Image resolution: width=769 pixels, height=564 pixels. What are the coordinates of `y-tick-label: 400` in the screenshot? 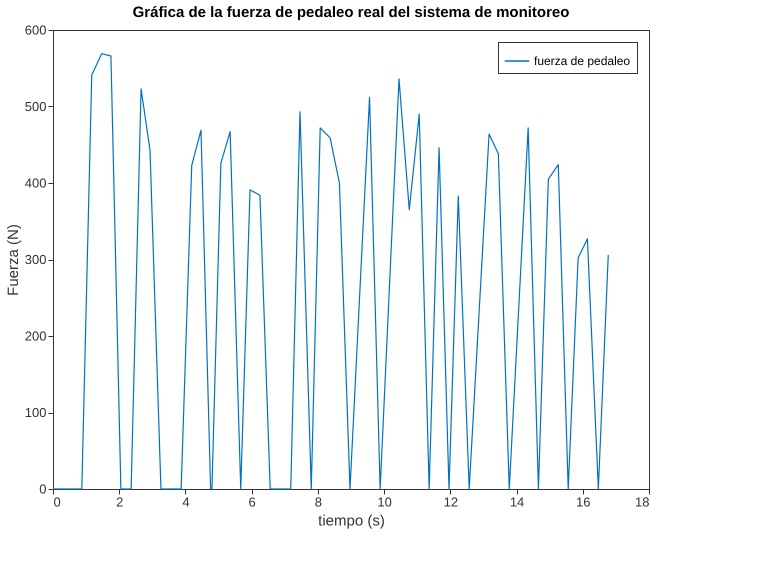 It's located at (35, 183).